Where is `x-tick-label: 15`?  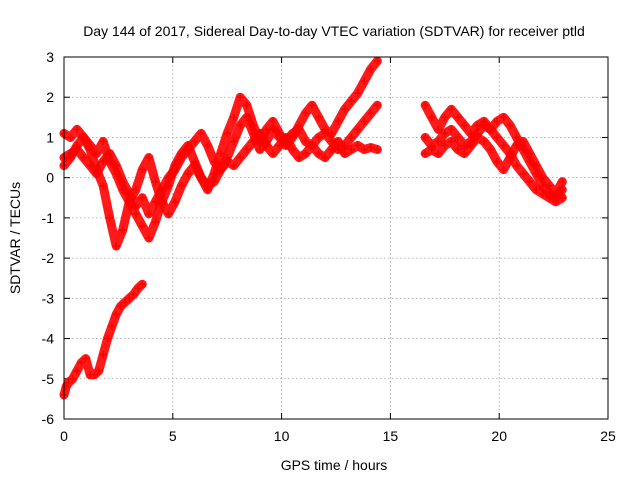
x-tick-label: 15 is located at coordinates (391, 436).